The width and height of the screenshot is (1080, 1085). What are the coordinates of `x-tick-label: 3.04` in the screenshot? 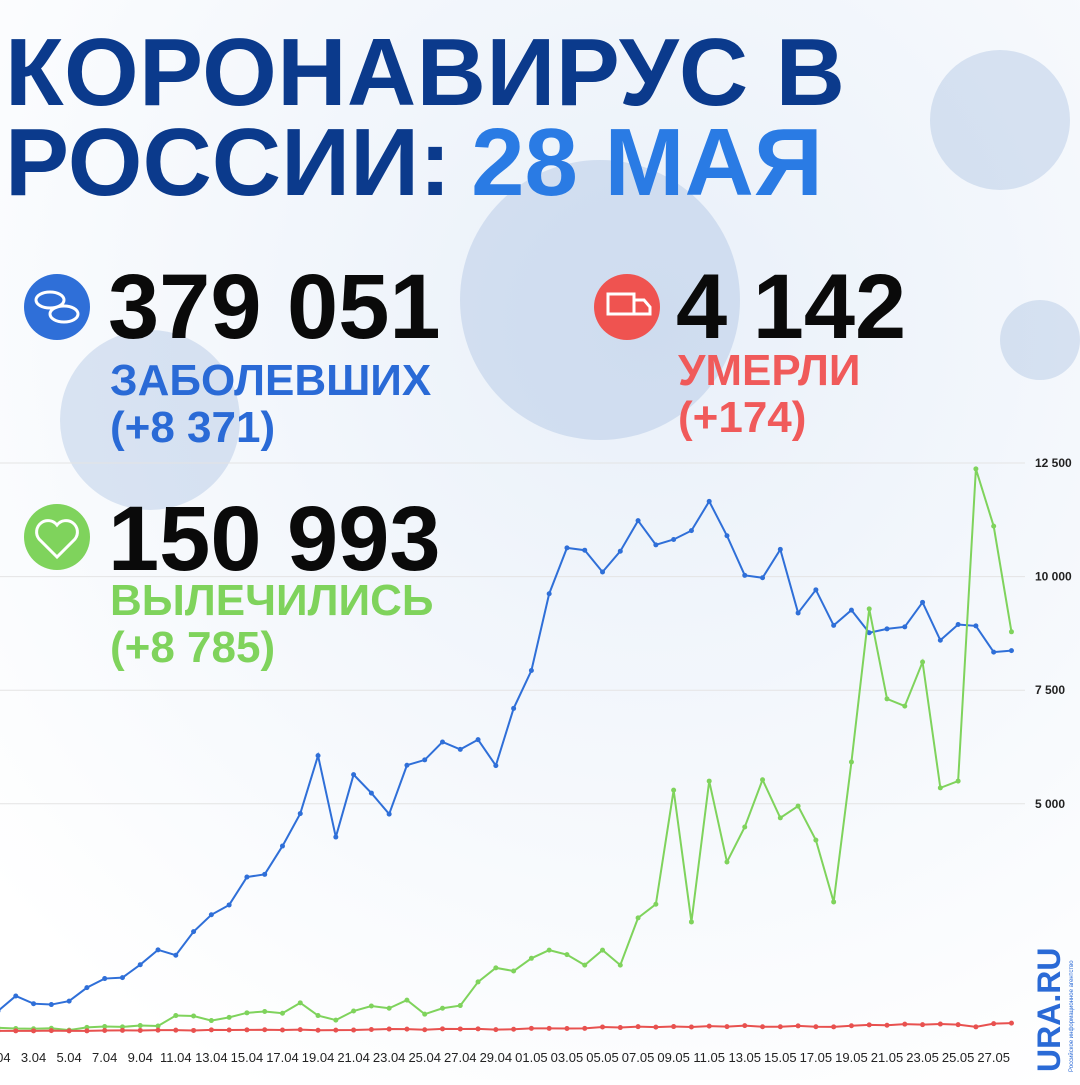 It's located at (33, 1057).